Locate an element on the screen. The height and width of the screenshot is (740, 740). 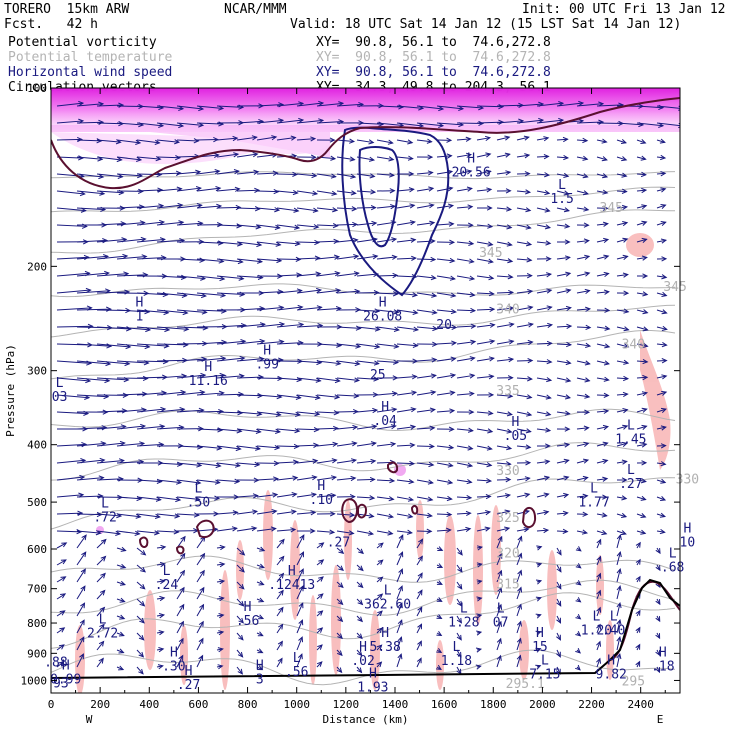
extremum-value: 5.38 is located at coordinates (385, 647).